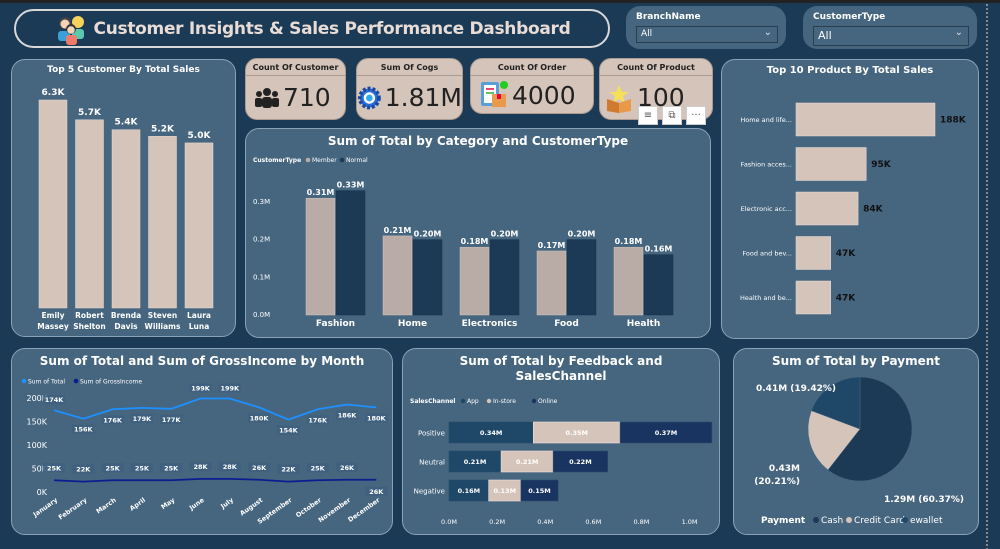 The height and width of the screenshot is (549, 1000). Describe the element at coordinates (126, 326) in the screenshot. I see `x-tick-label: Davis` at that location.